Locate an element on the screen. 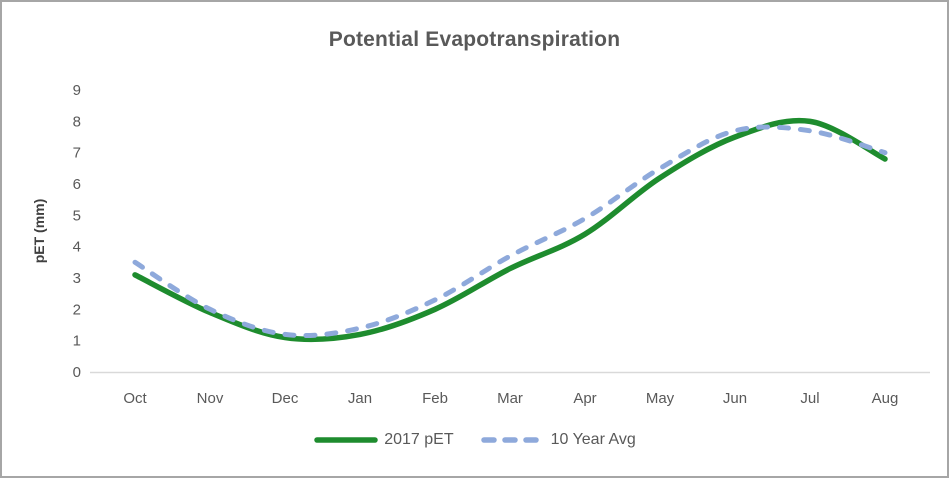 The width and height of the screenshot is (949, 478). x-tick-label: Jan is located at coordinates (360, 398).